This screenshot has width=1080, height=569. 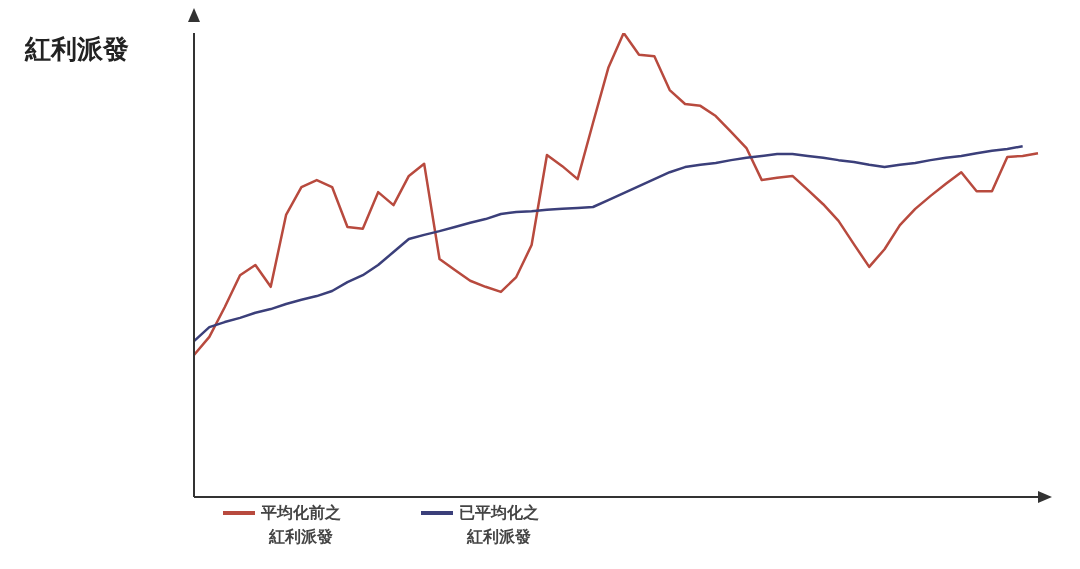 I want to click on legend-label: 已平均化之紅利派發, so click(x=499, y=525).